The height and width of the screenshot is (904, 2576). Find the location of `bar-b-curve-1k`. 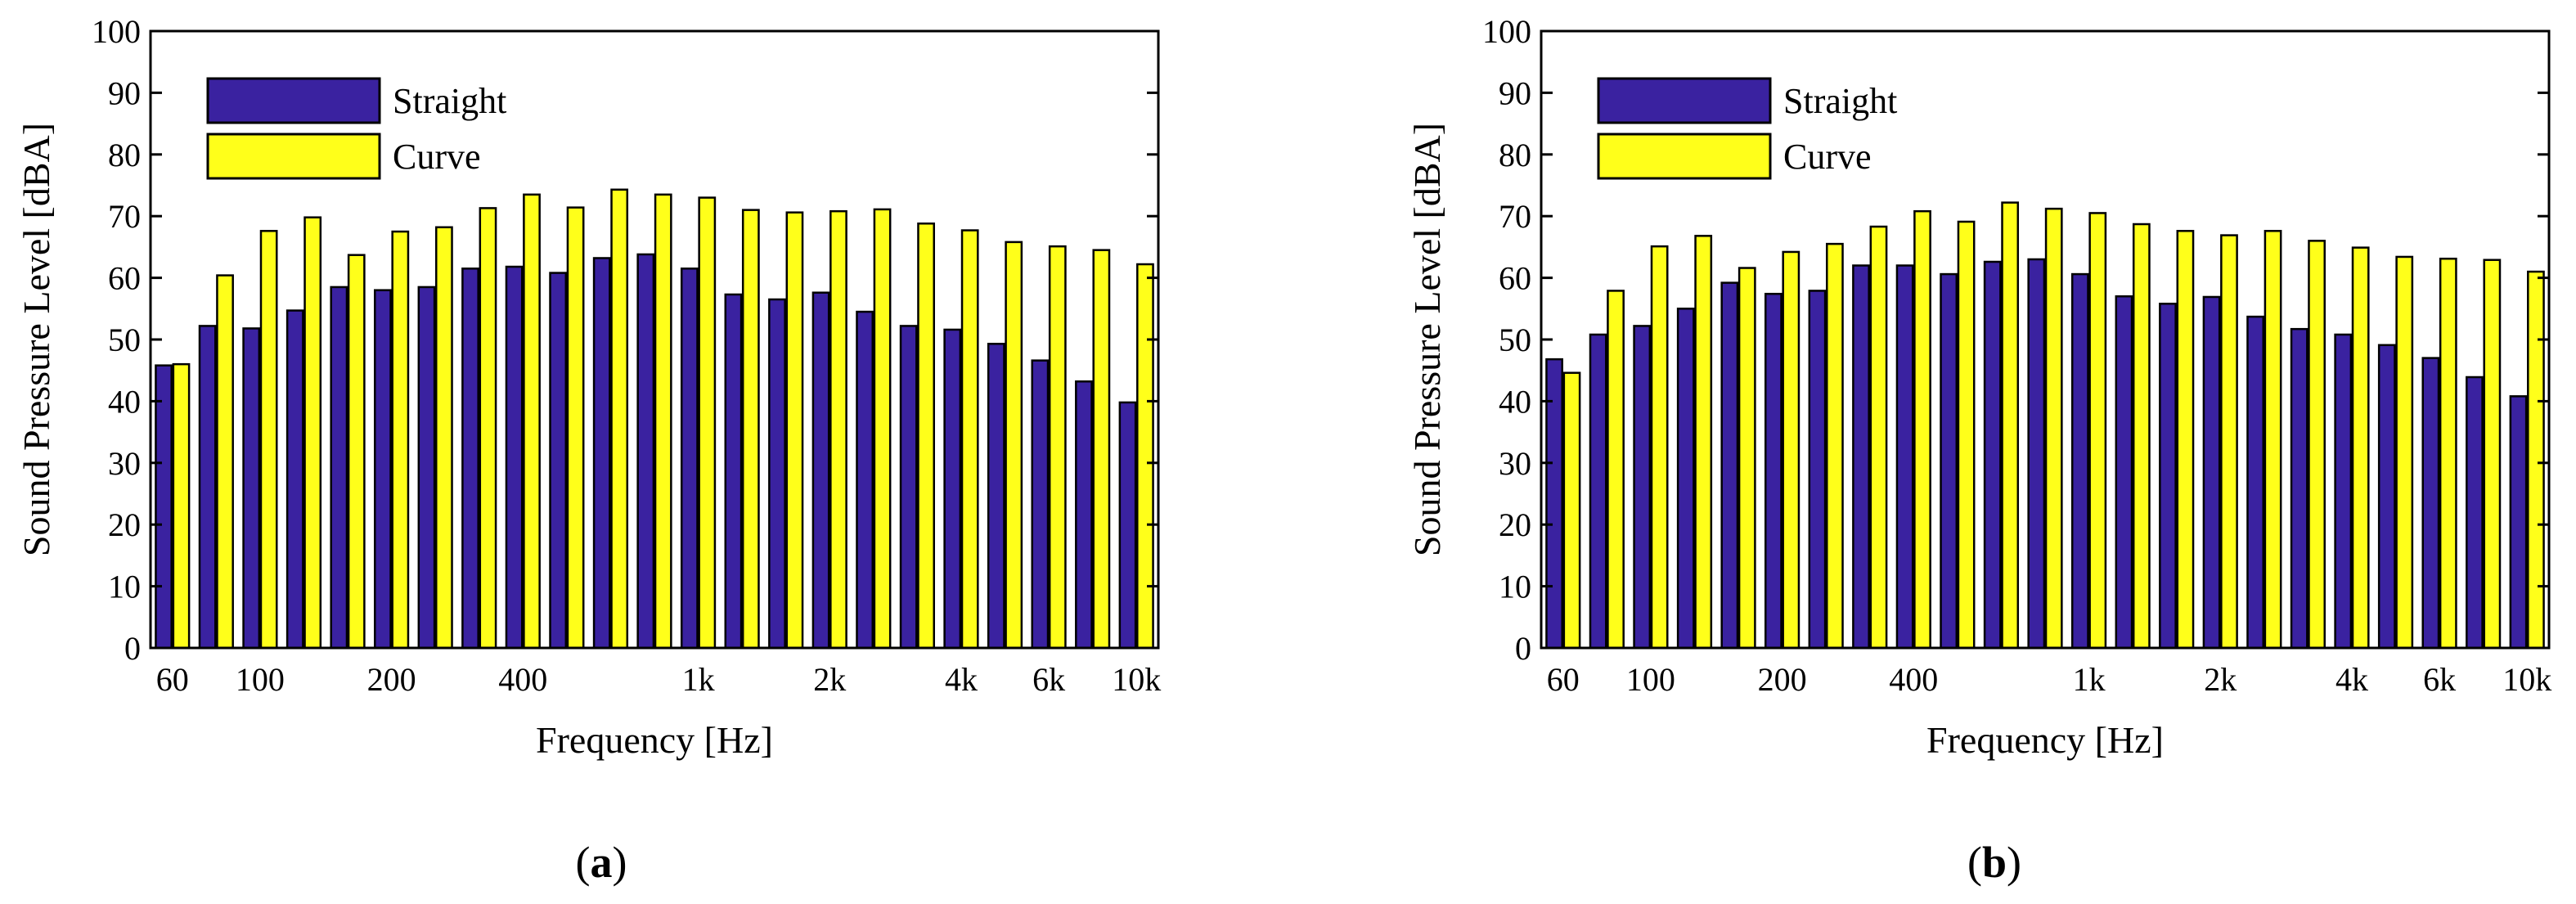

bar-b-curve-1k is located at coordinates (2098, 431).